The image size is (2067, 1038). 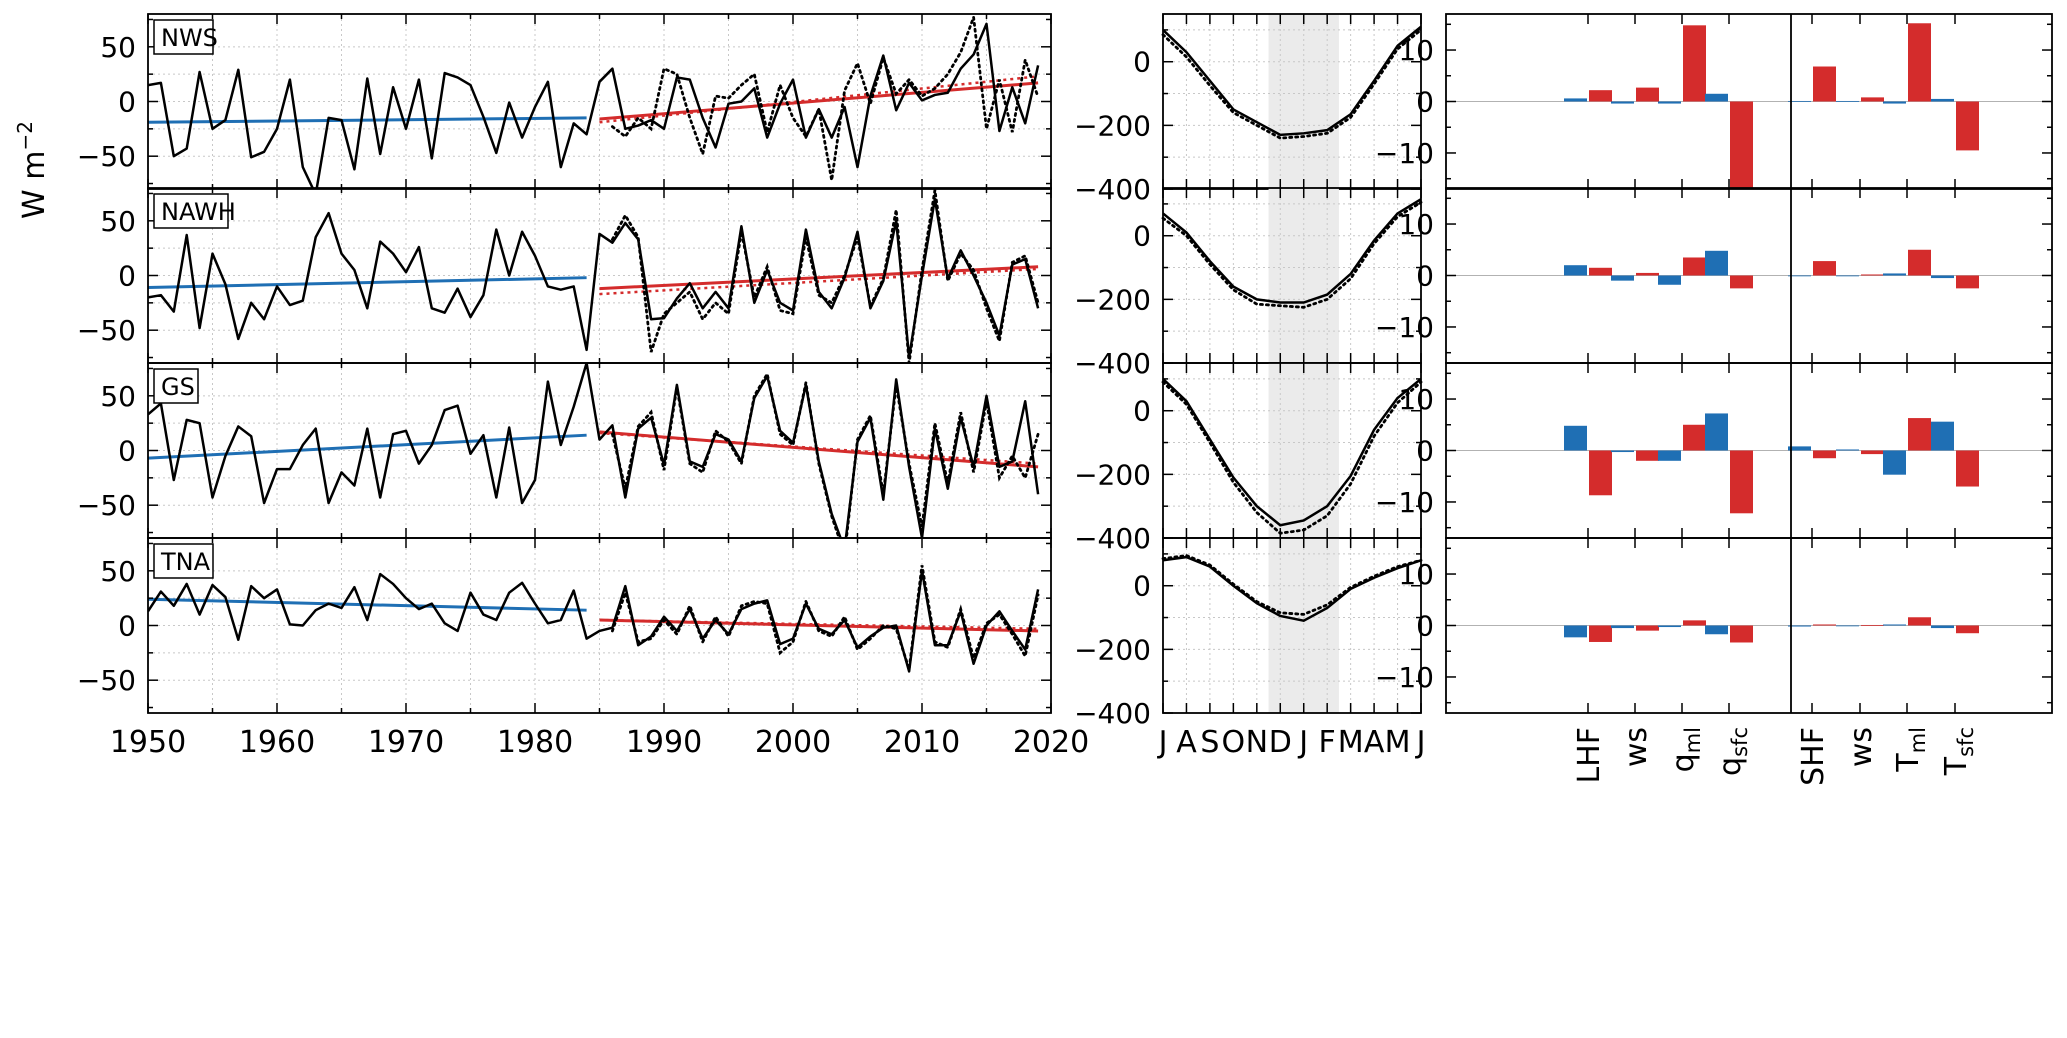 What do you see at coordinates (25, 135) in the screenshot?
I see `y-axis-label-exponent: −2` at bounding box center [25, 135].